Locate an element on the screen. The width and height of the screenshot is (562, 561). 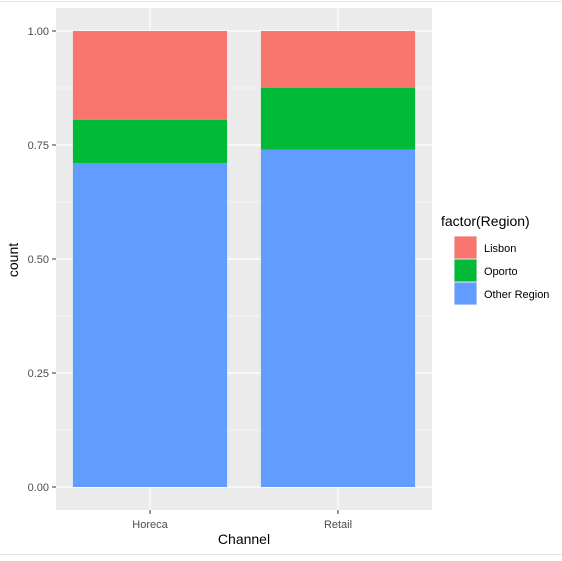
y-tick-label: 1.00 is located at coordinates (38, 32).